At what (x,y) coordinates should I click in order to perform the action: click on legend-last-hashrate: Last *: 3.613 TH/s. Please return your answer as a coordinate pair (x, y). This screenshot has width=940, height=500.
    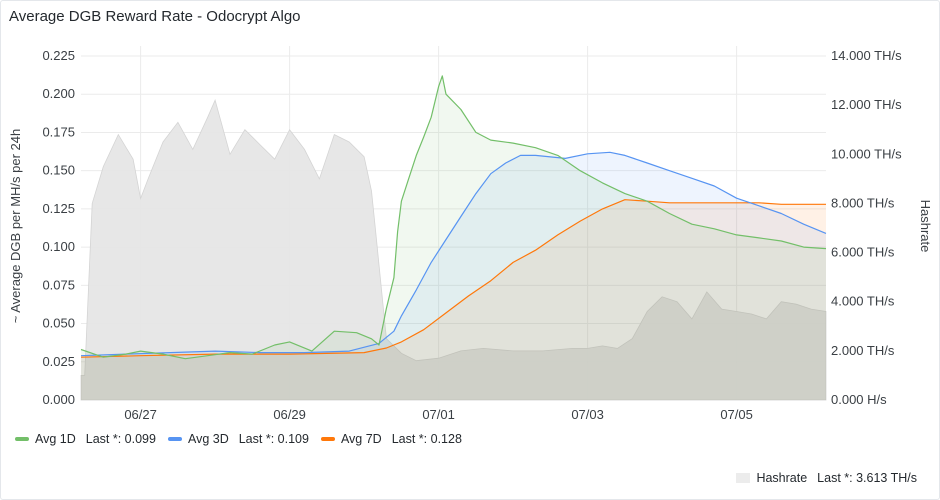
    Looking at the image, I should click on (867, 478).